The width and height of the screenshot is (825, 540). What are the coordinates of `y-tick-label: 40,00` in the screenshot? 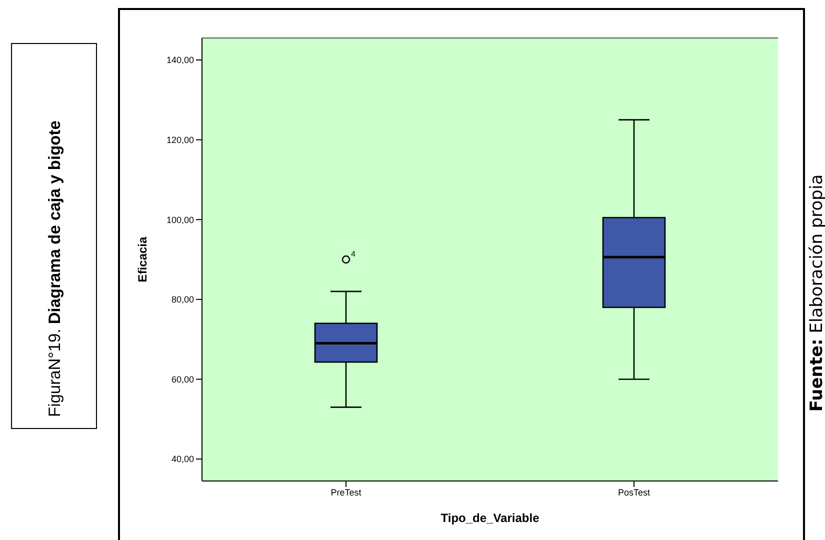 It's located at (182, 459).